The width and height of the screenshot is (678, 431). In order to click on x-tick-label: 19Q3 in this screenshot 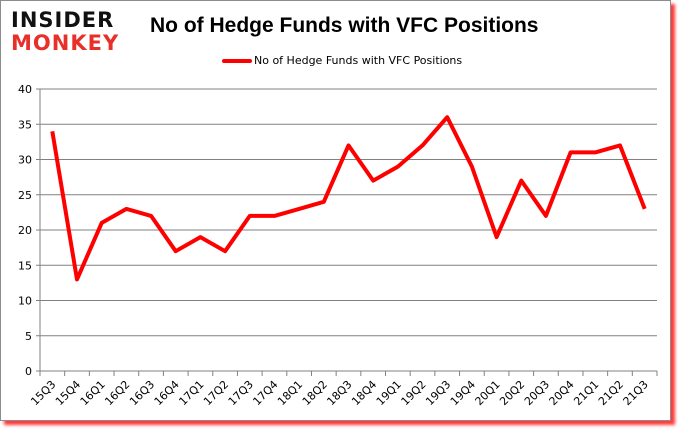, I will do `click(438, 393)`.